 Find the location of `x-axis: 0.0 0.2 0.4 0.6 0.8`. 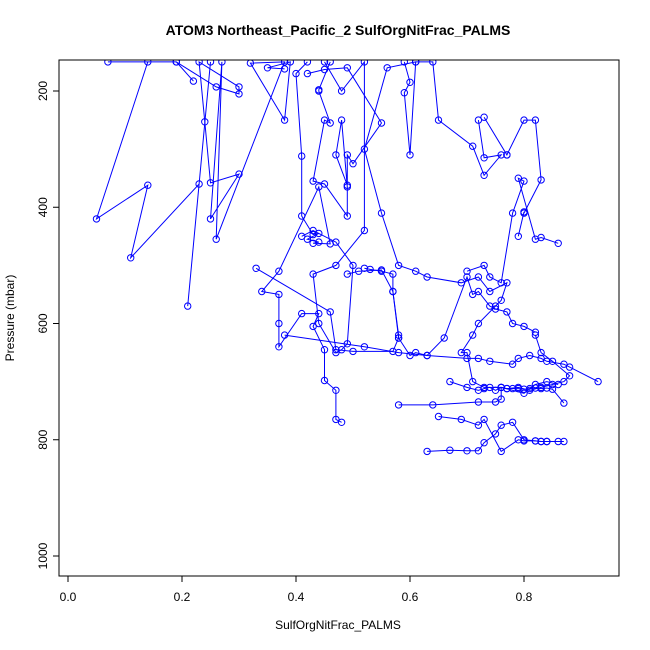

x-axis: 0.0 0.2 0.4 0.6 0.8 is located at coordinates (296, 589).